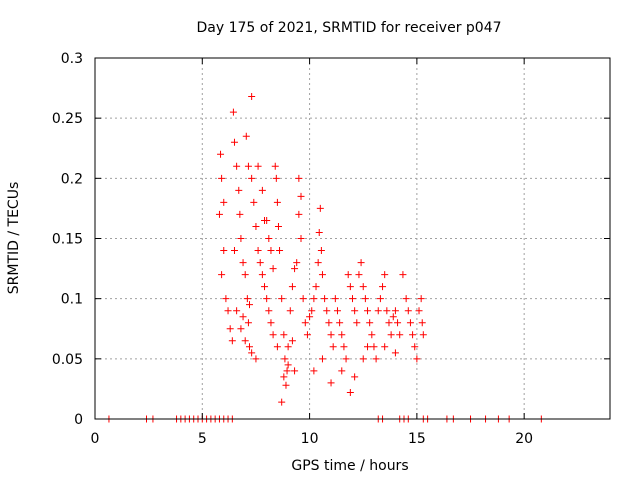 The height and width of the screenshot is (480, 640). What do you see at coordinates (417, 439) in the screenshot?
I see `x-tick-label: 15` at bounding box center [417, 439].